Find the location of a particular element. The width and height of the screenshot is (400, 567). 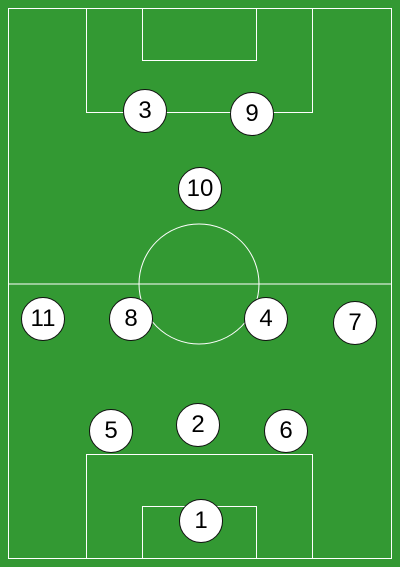

player-number: 3 is located at coordinates (145, 110).